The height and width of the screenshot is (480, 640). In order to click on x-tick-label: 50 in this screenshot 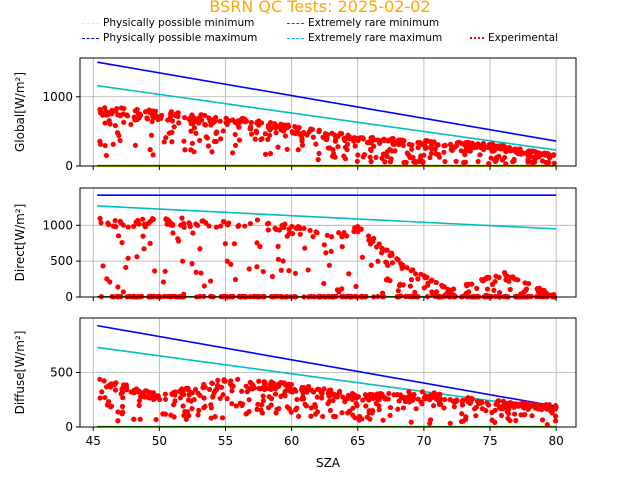, I will do `click(159, 441)`.